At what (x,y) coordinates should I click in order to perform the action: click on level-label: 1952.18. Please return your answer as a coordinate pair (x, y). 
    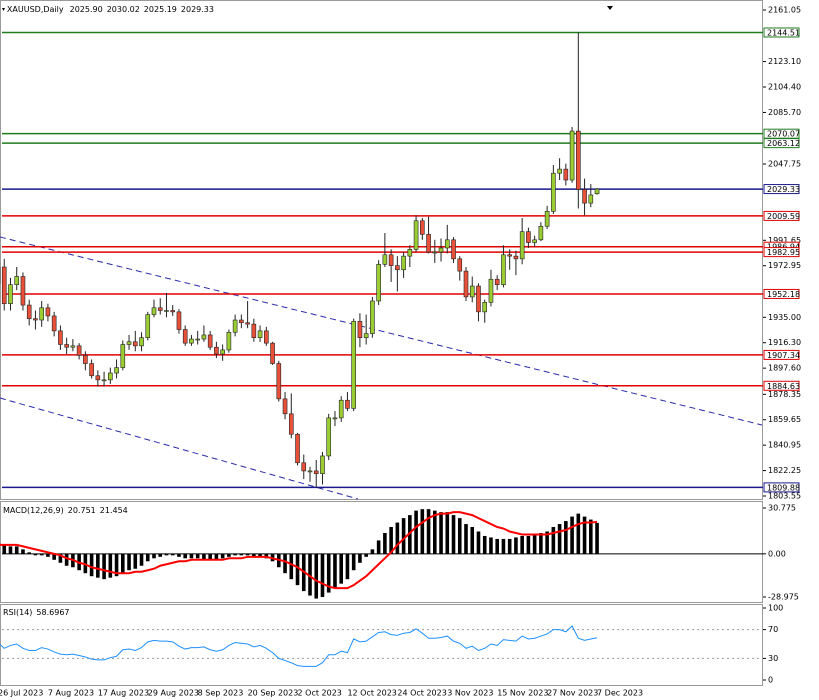
    Looking at the image, I should click on (783, 294).